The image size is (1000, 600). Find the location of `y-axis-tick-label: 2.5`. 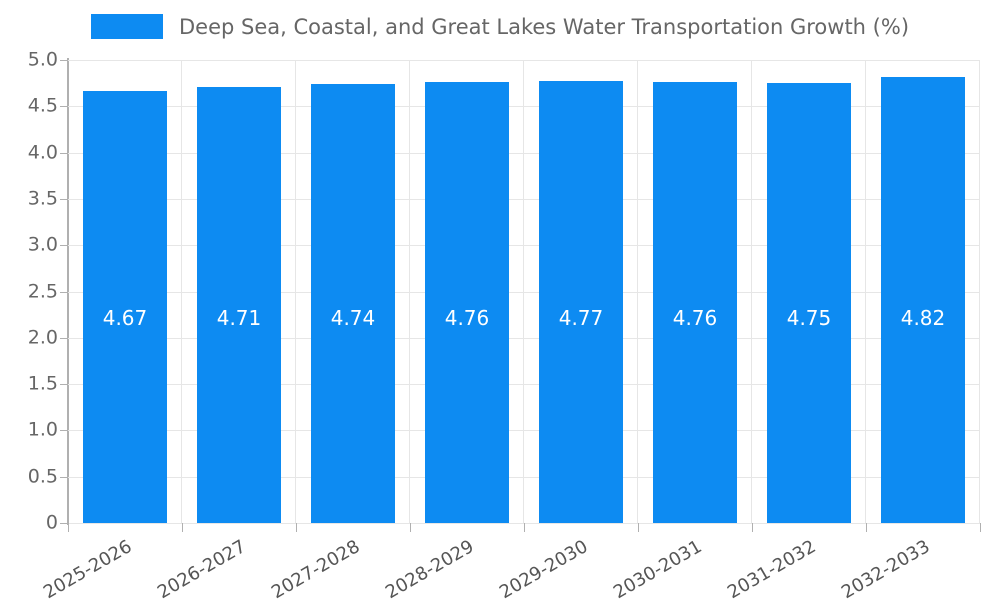

y-axis-tick-label: 2.5 is located at coordinates (42, 291).